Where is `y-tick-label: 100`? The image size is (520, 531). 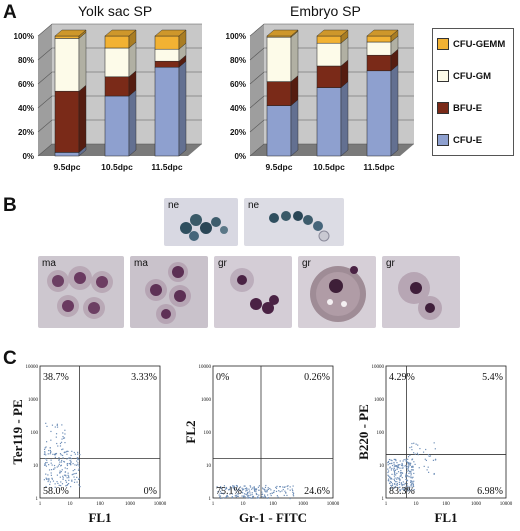
y-tick-label: 100 is located at coordinates (35, 433).